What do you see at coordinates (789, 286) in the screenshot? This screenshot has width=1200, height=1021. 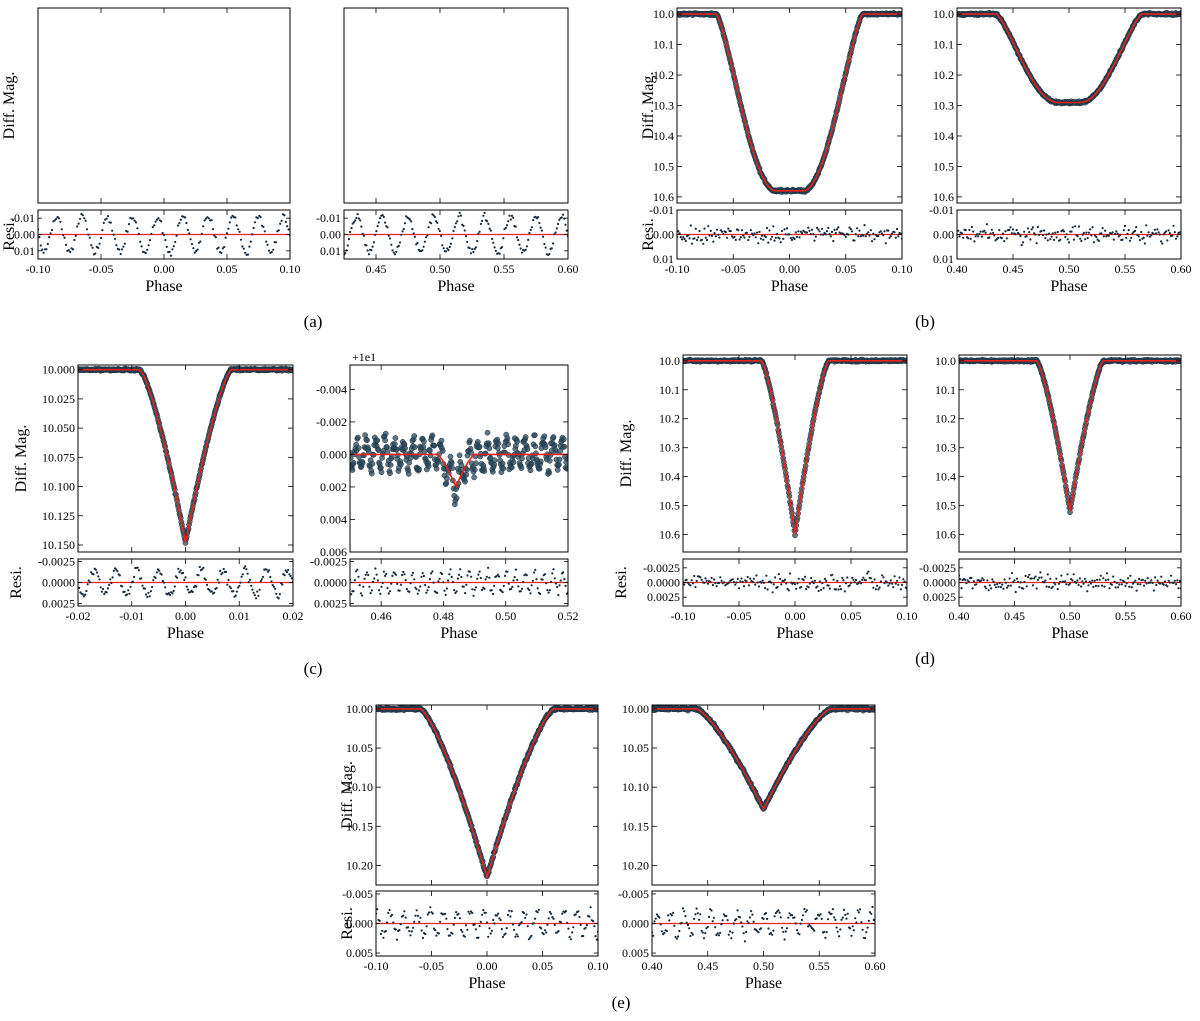 I see `x-axis-label: Phase` at bounding box center [789, 286].